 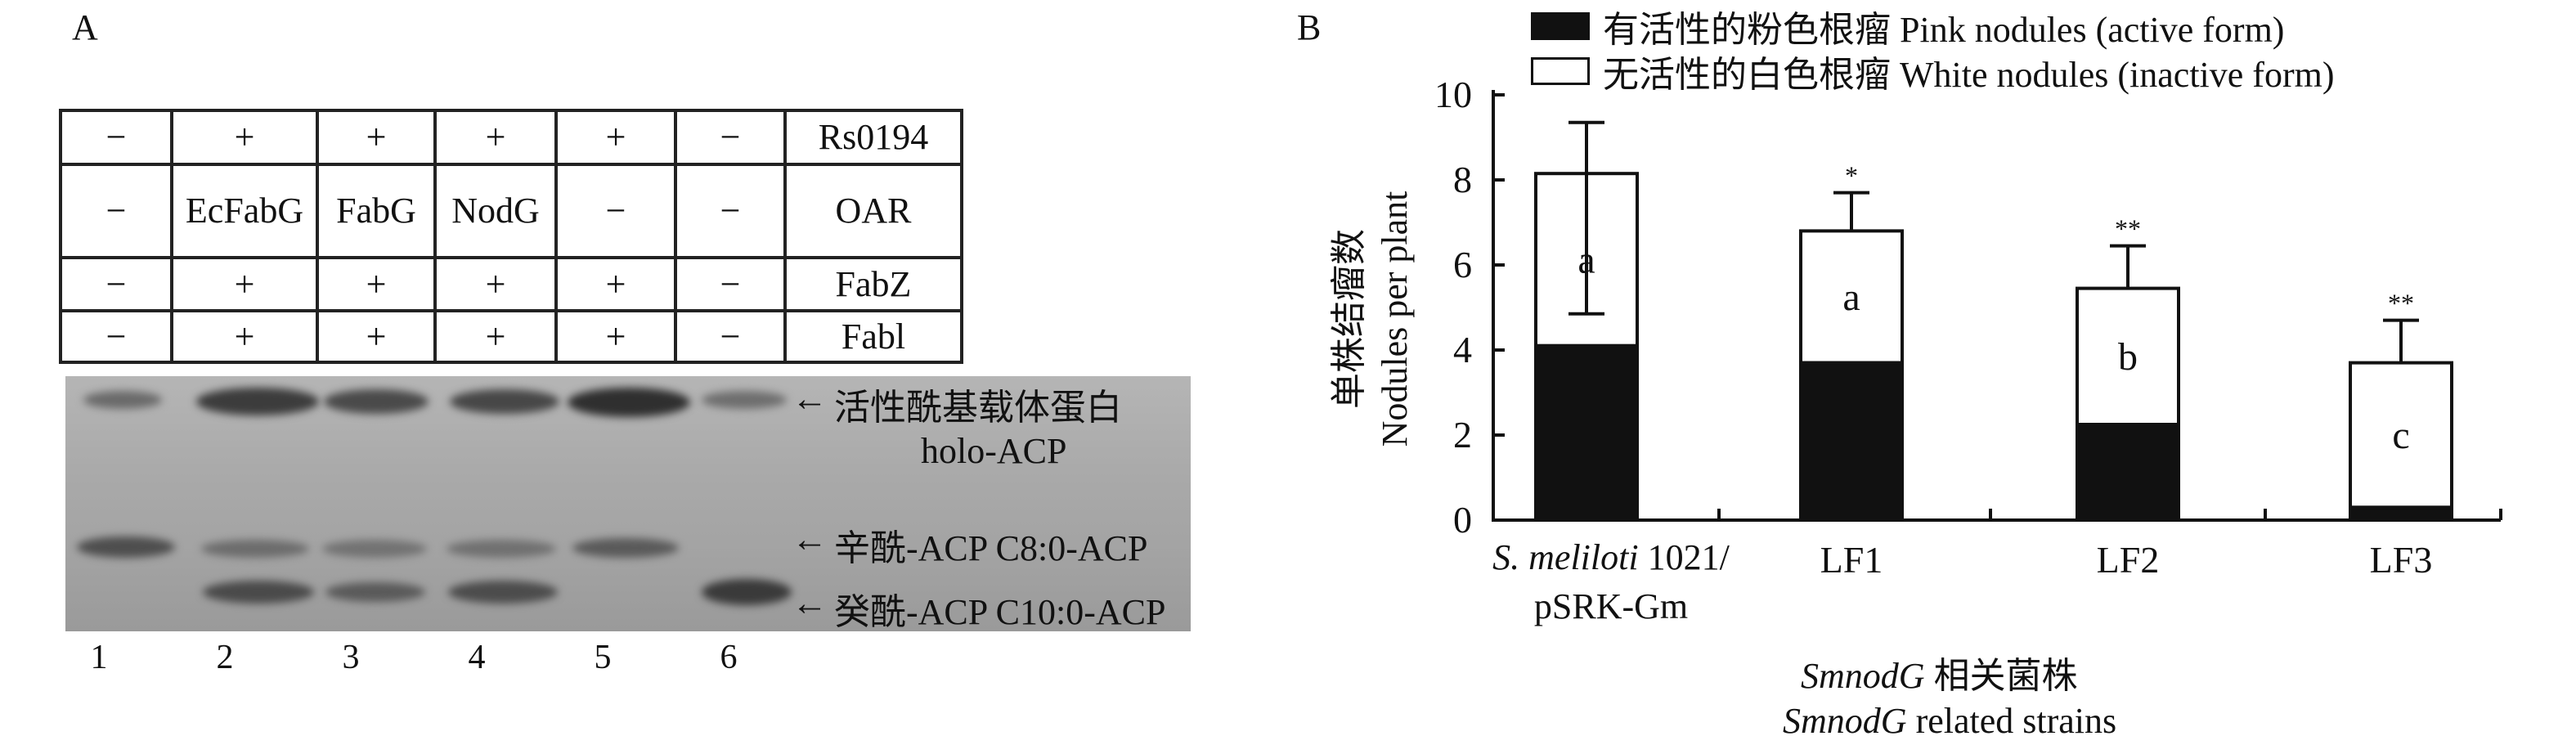 What do you see at coordinates (1586, 260) in the screenshot?
I see `group-letter: a` at bounding box center [1586, 260].